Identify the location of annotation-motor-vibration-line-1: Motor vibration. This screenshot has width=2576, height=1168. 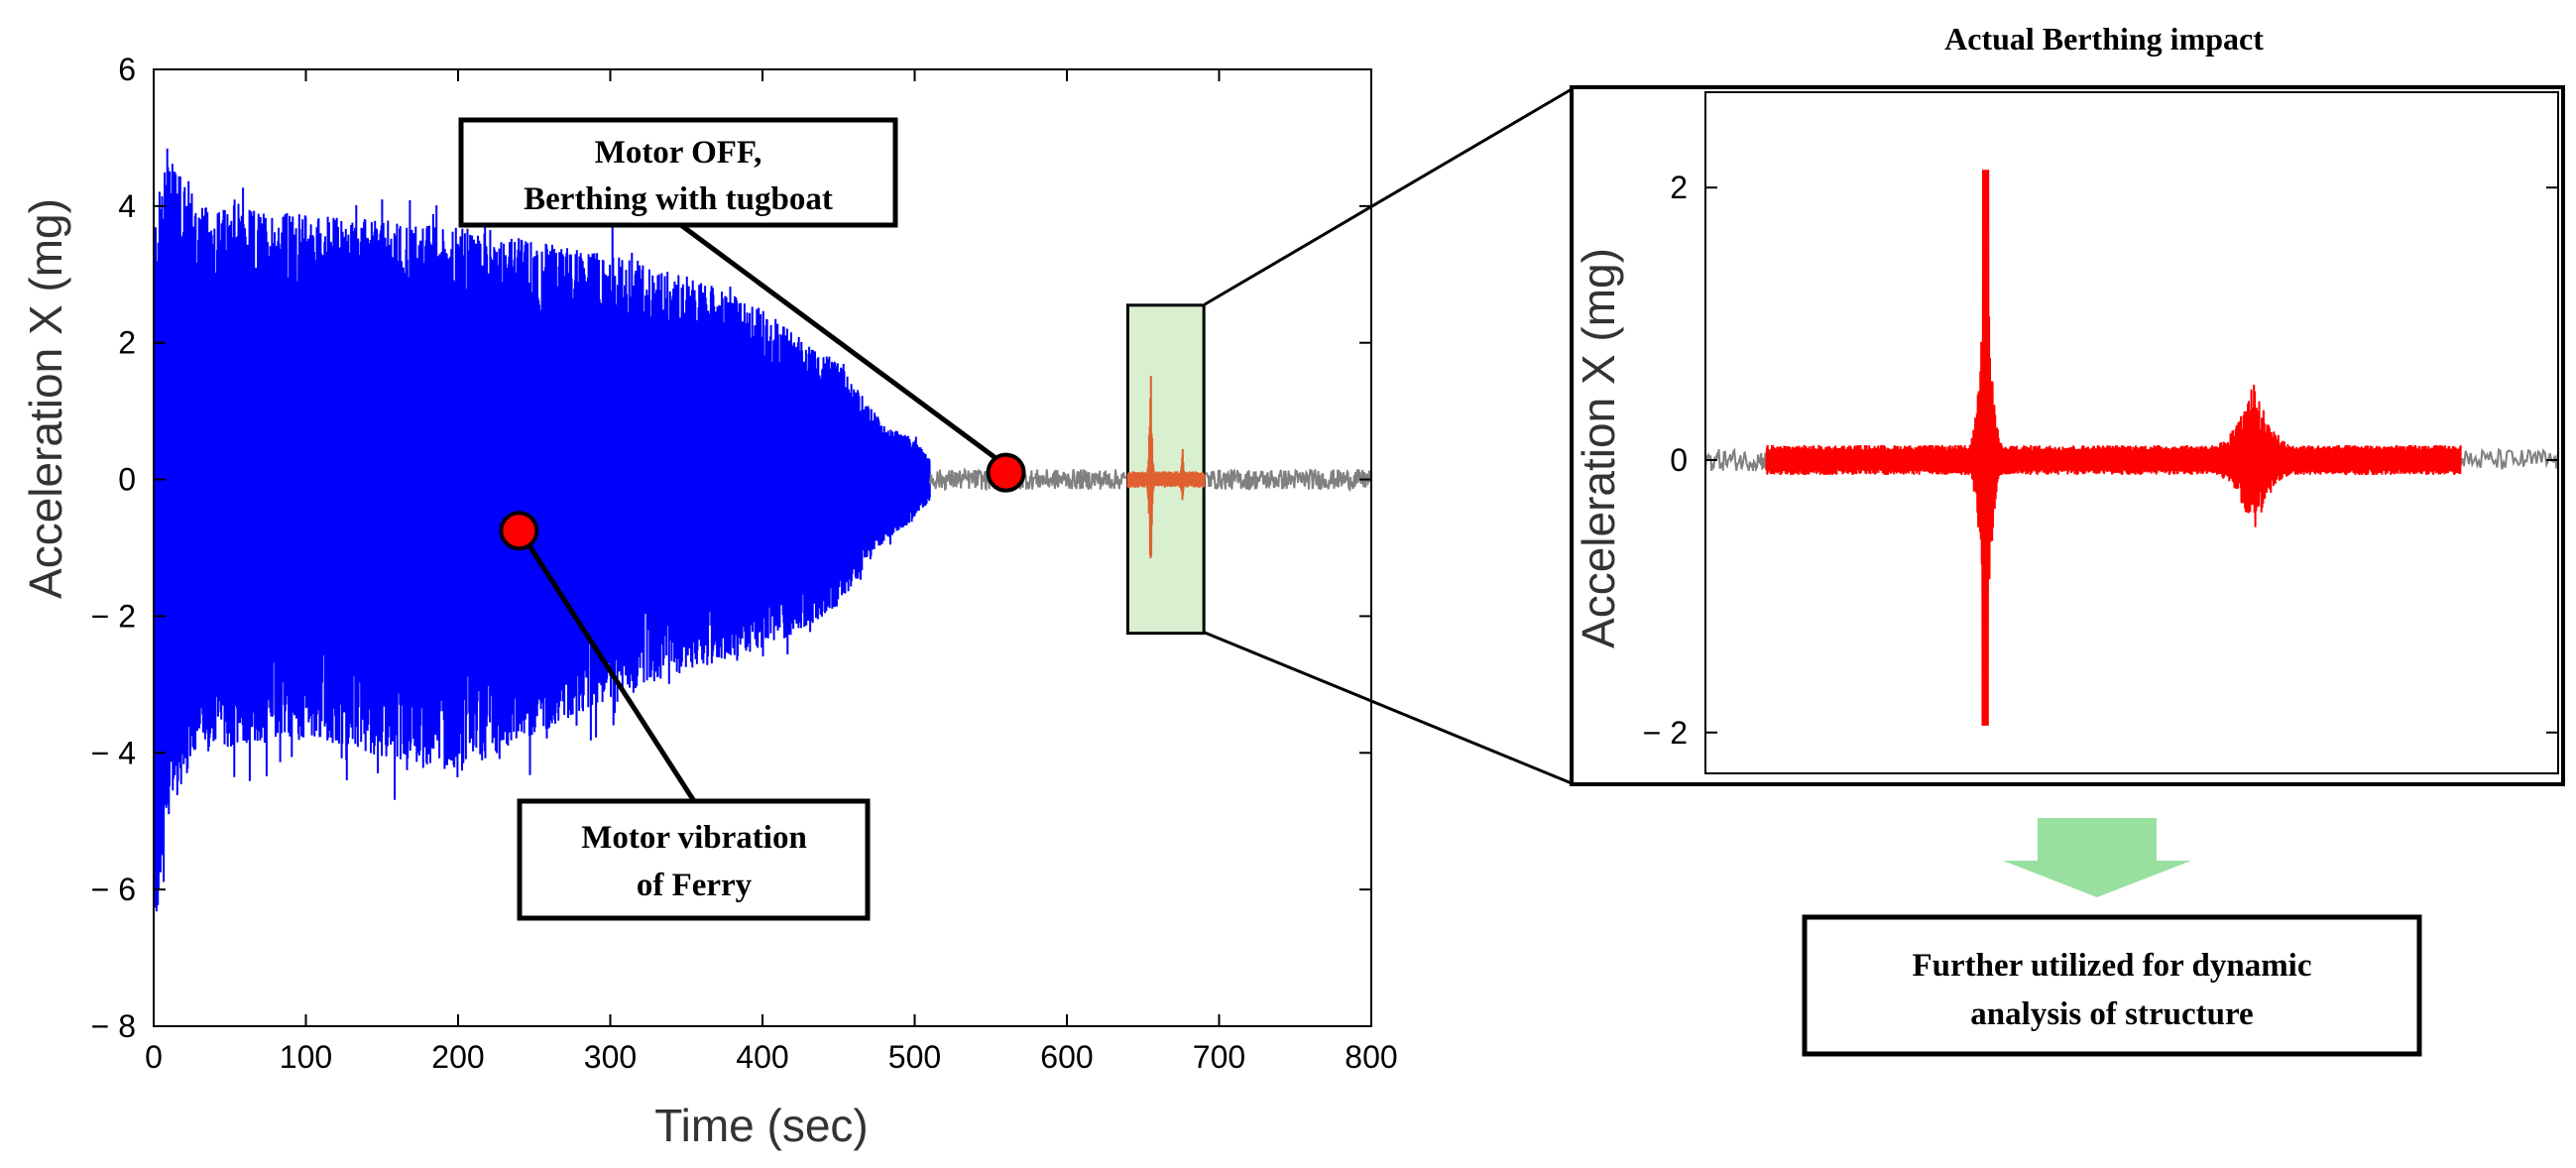
(694, 838).